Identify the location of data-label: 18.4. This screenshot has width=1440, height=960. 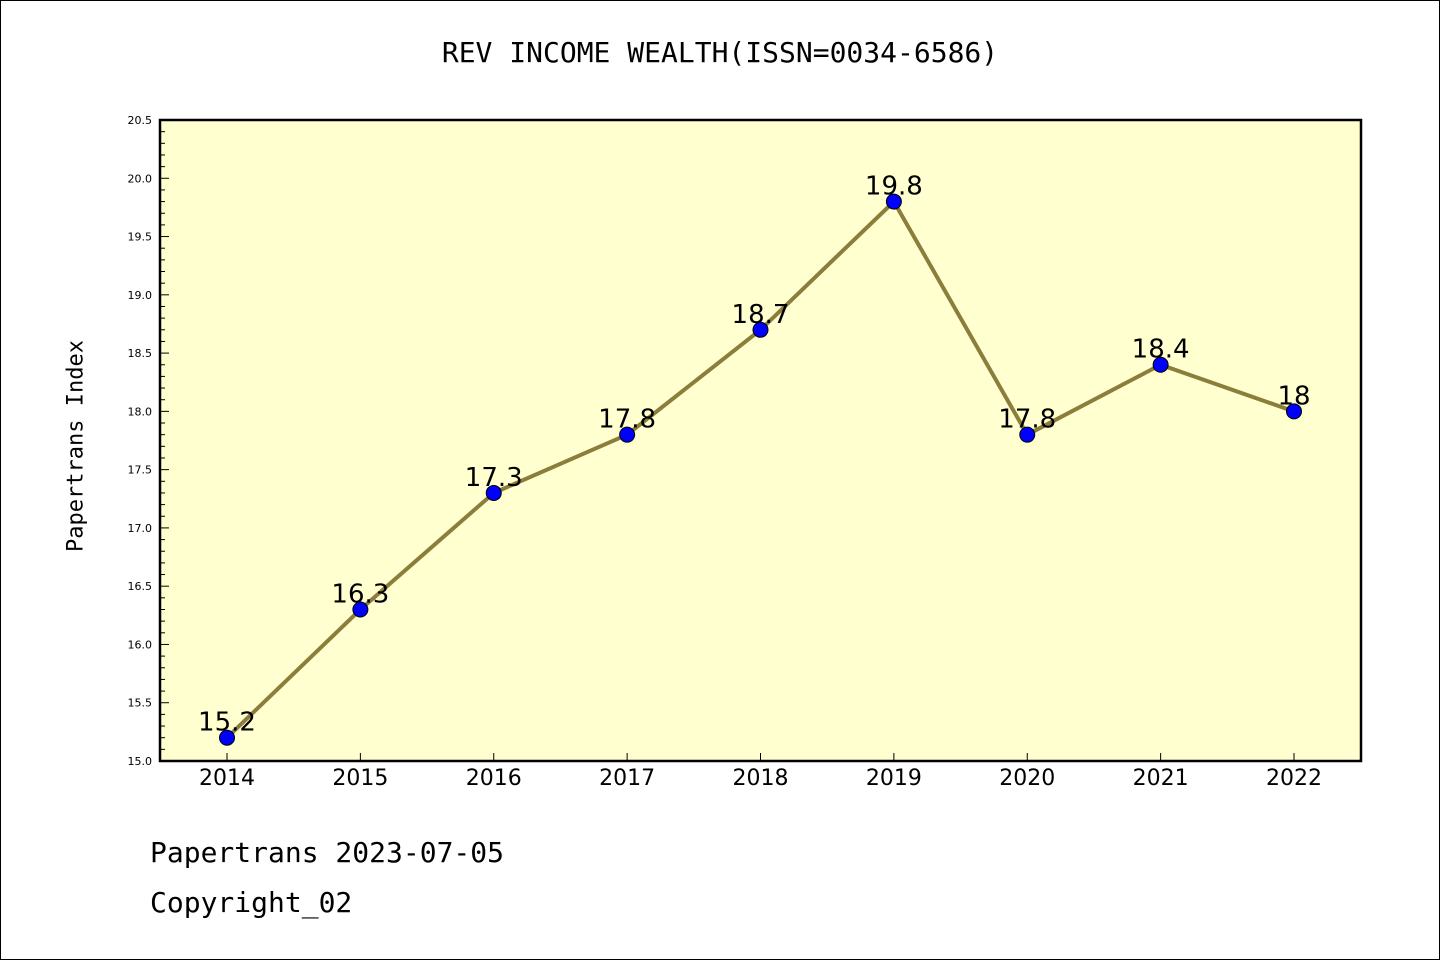
(1161, 350).